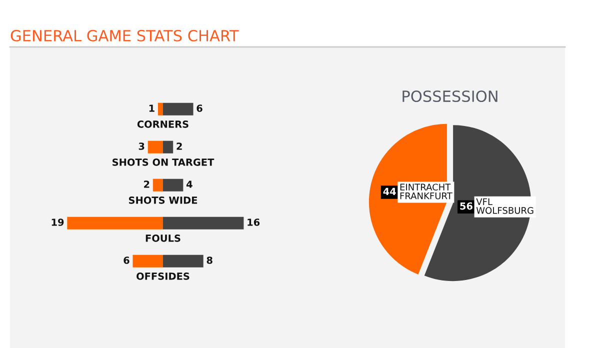 This screenshot has height=348, width=611. What do you see at coordinates (189, 184) in the screenshot?
I see `data-label: 4` at bounding box center [189, 184].